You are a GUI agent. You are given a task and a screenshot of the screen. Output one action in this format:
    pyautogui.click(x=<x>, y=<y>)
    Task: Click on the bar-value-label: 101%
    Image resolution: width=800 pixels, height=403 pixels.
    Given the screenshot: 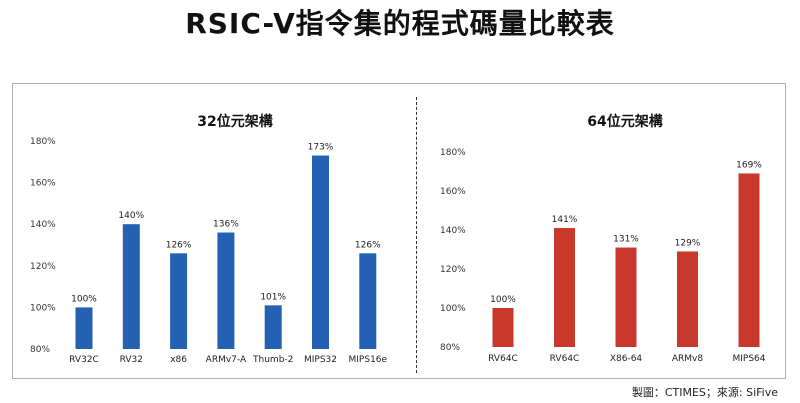 What is the action you would take?
    pyautogui.click(x=273, y=297)
    